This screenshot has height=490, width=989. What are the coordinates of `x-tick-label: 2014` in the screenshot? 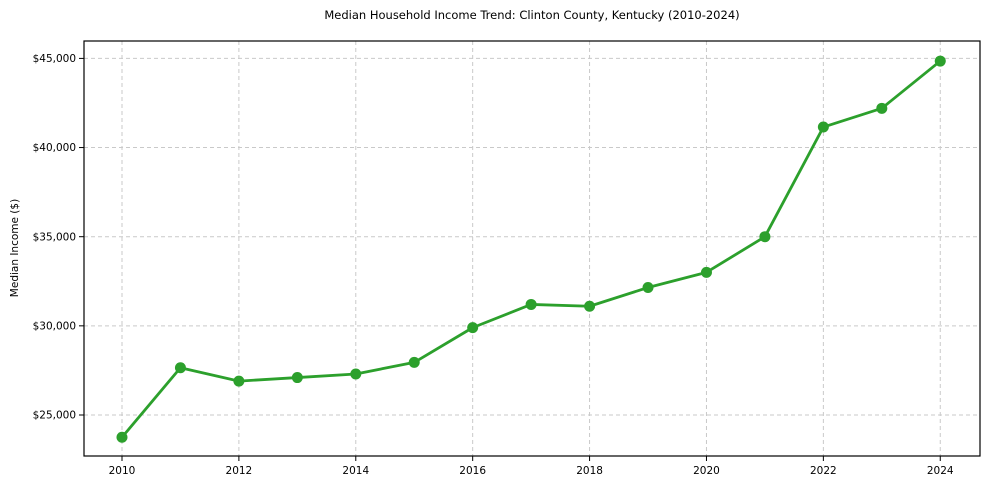 It's located at (355, 471).